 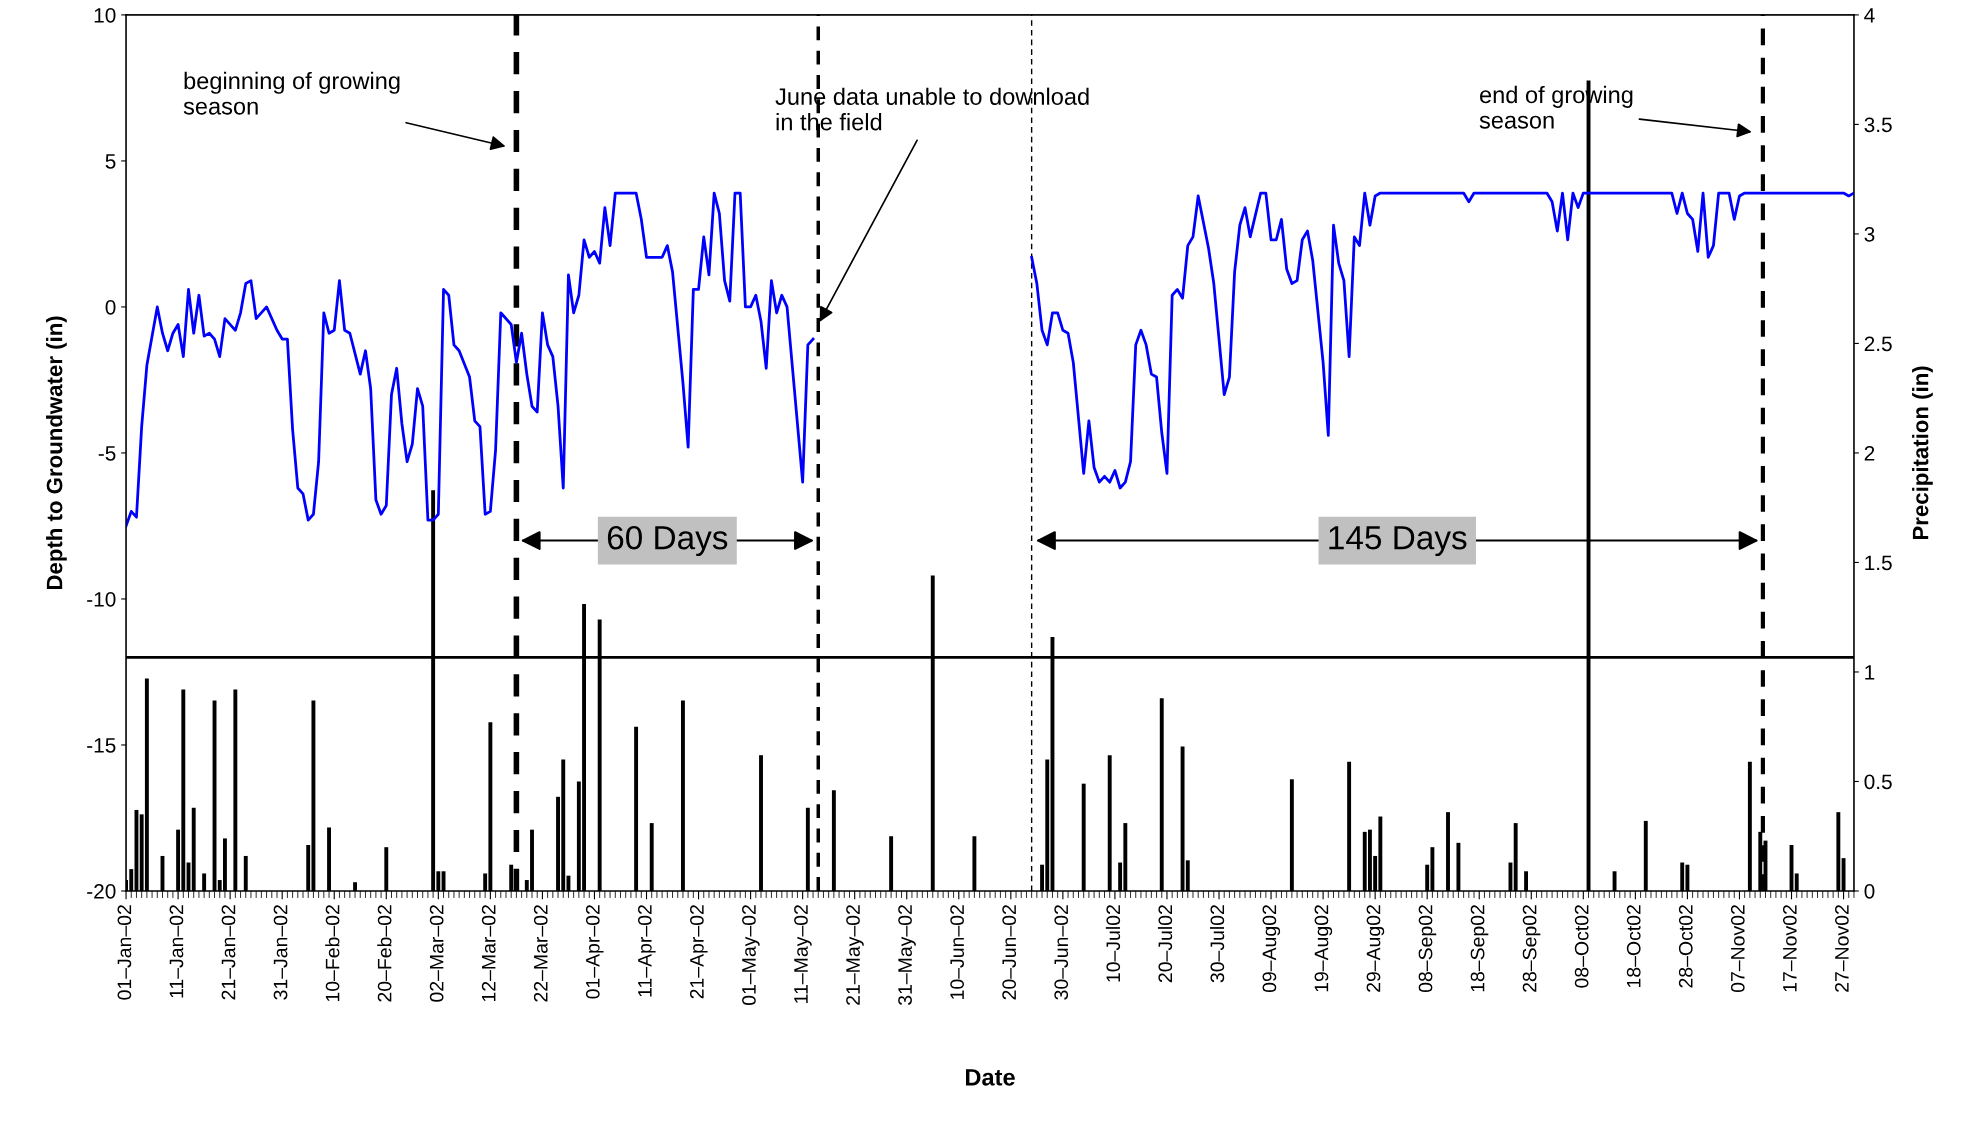 What do you see at coordinates (699, 952) in the screenshot?
I see `x-tick-label: 21–Apr–02` at bounding box center [699, 952].